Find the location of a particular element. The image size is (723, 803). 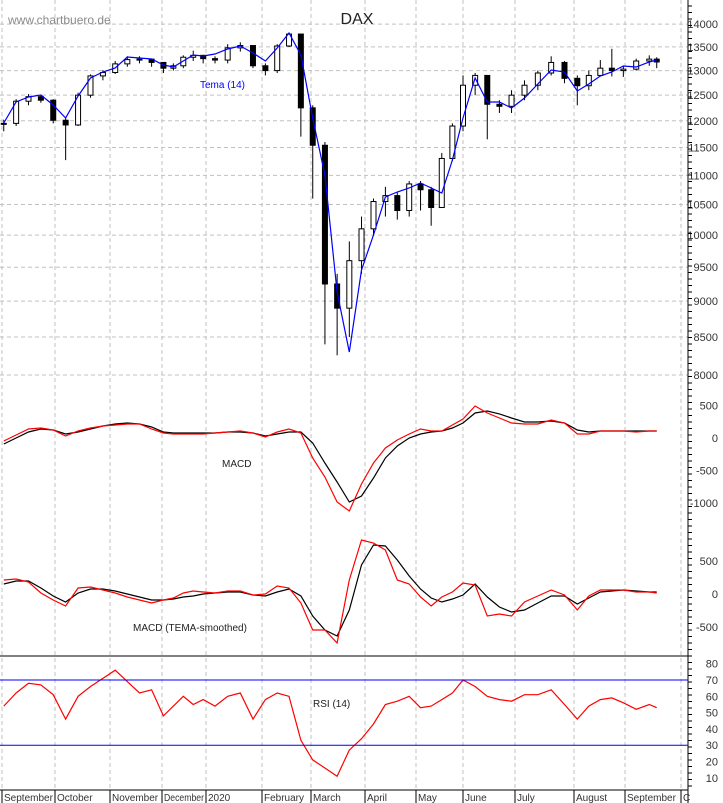

month-label: May is located at coordinates (427, 798).